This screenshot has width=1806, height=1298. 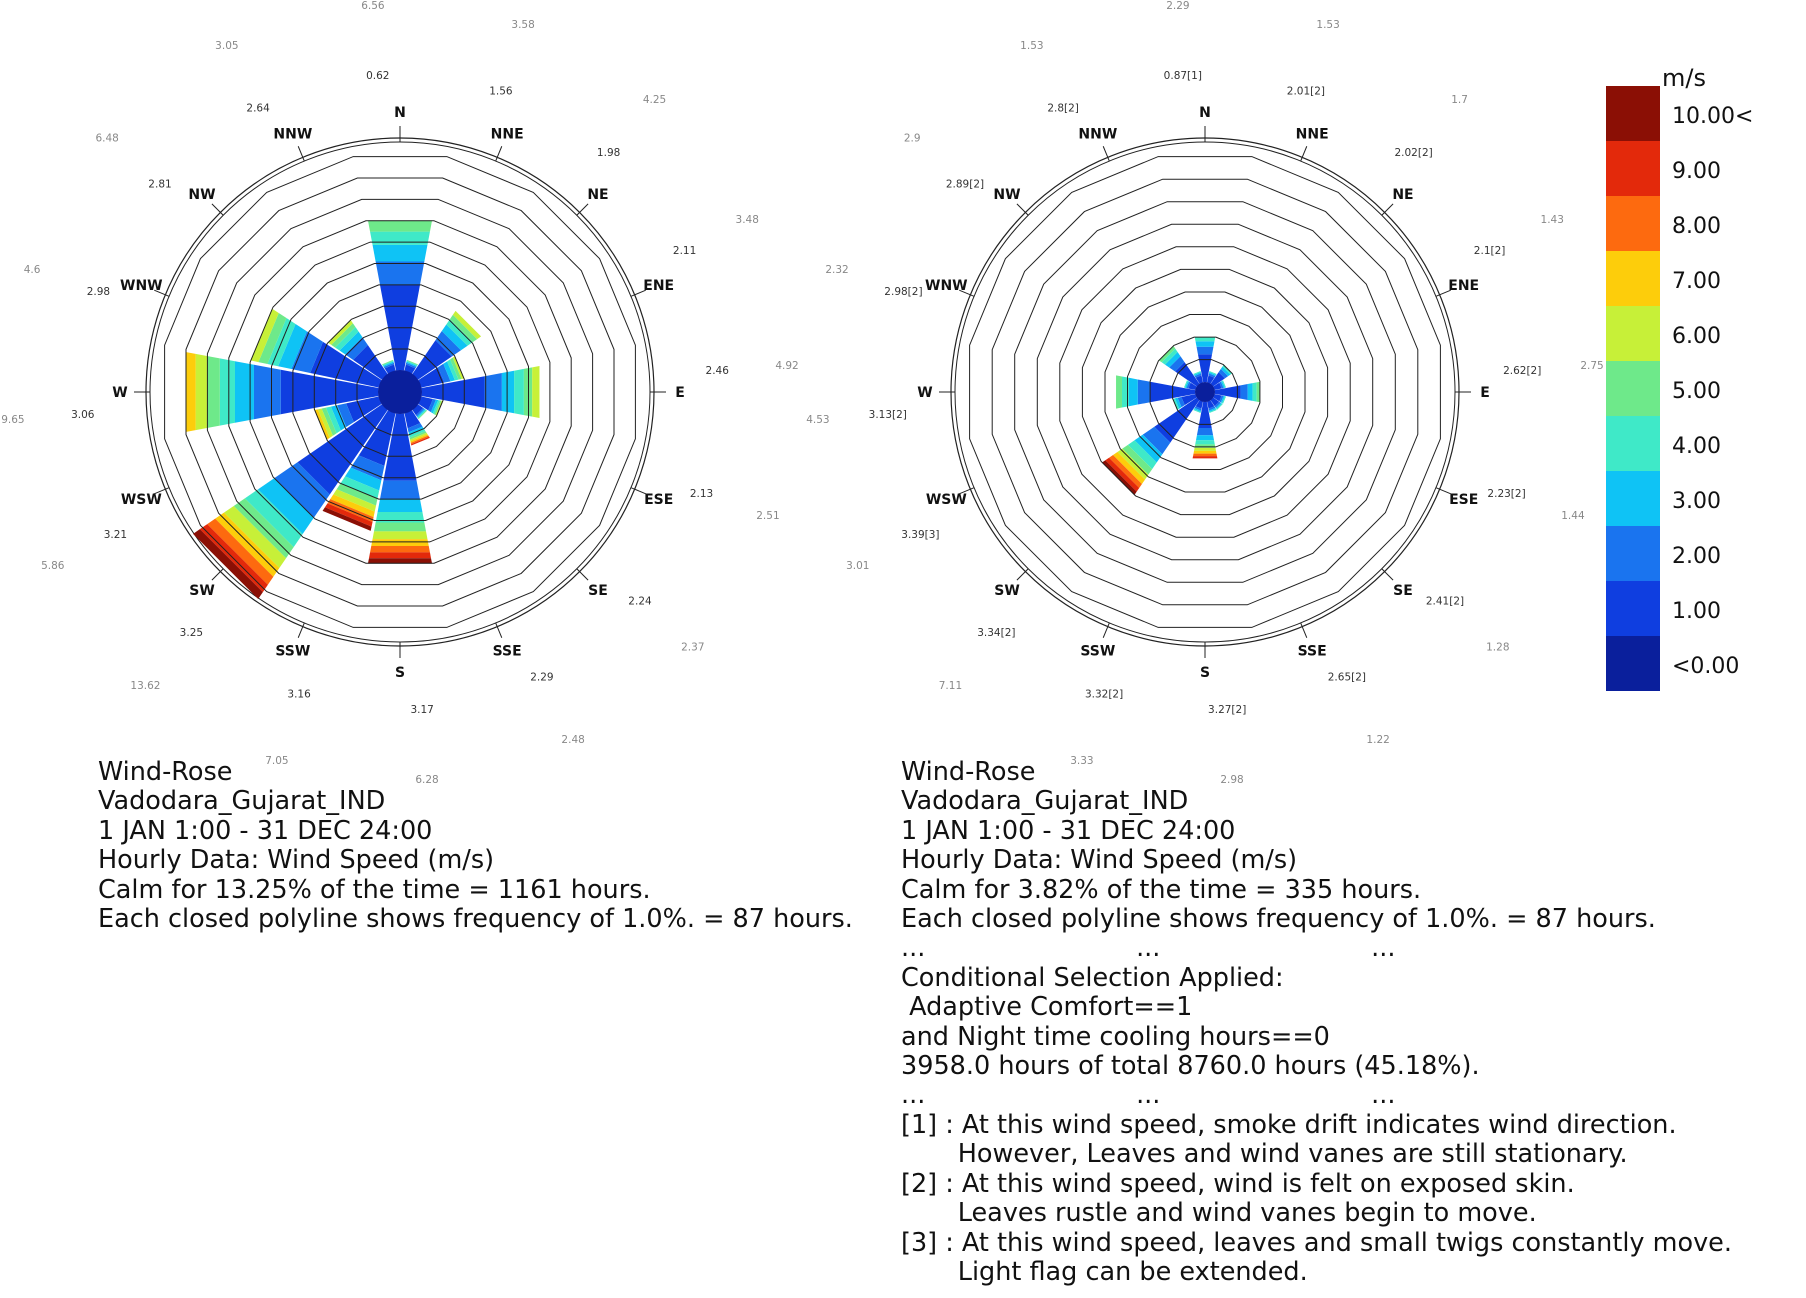 I want to click on outer-speed-label: 1.7, so click(x=1459, y=100).